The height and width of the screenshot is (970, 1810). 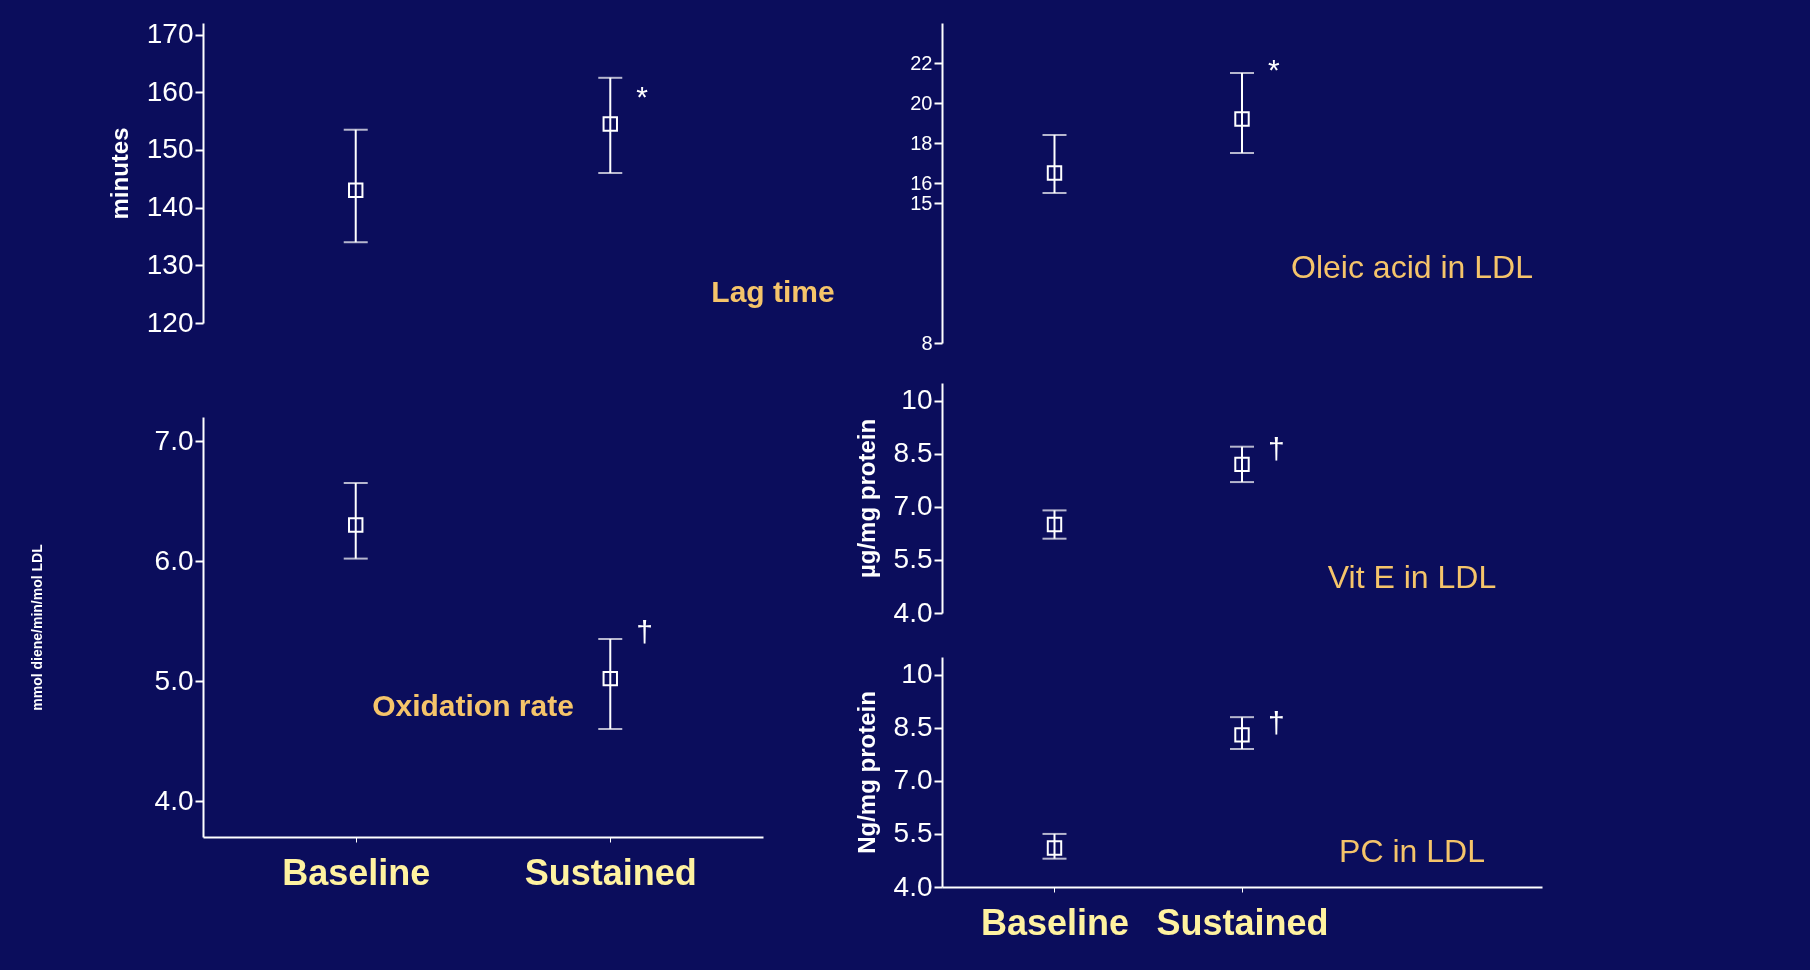 I want to click on text: Oleic acid in LDL, so click(x=1412, y=267).